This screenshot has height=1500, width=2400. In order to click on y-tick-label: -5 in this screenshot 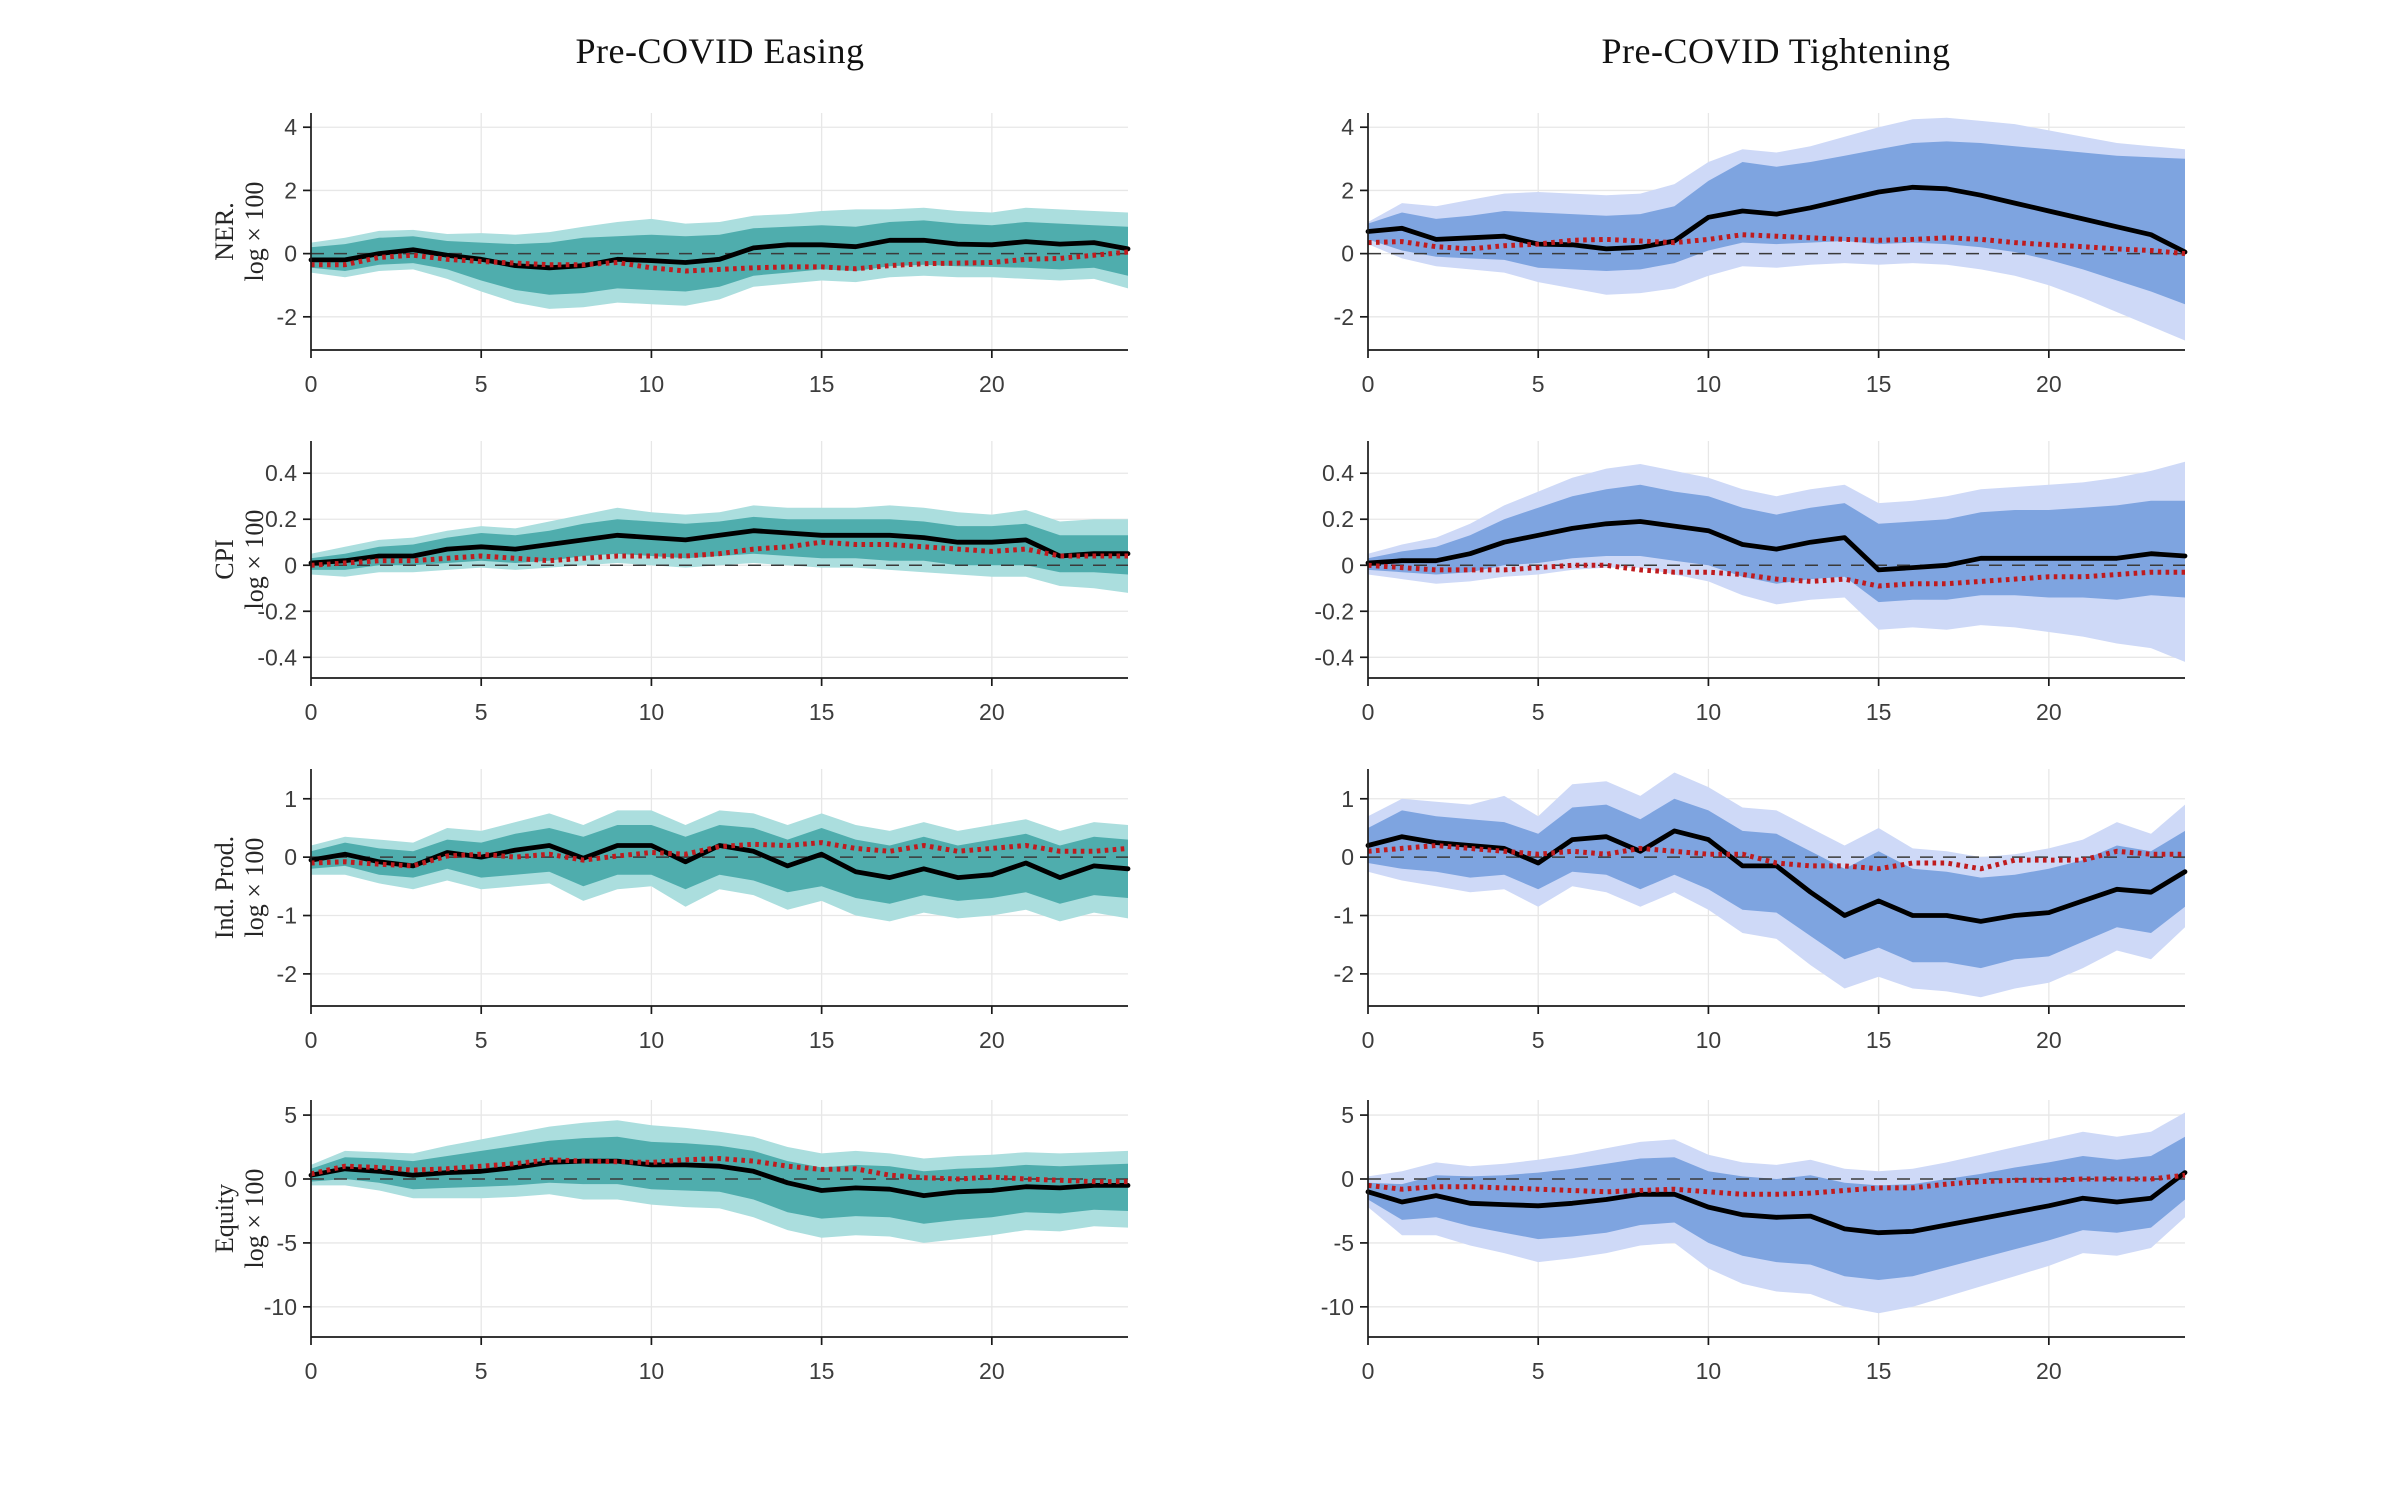, I will do `click(287, 1243)`.